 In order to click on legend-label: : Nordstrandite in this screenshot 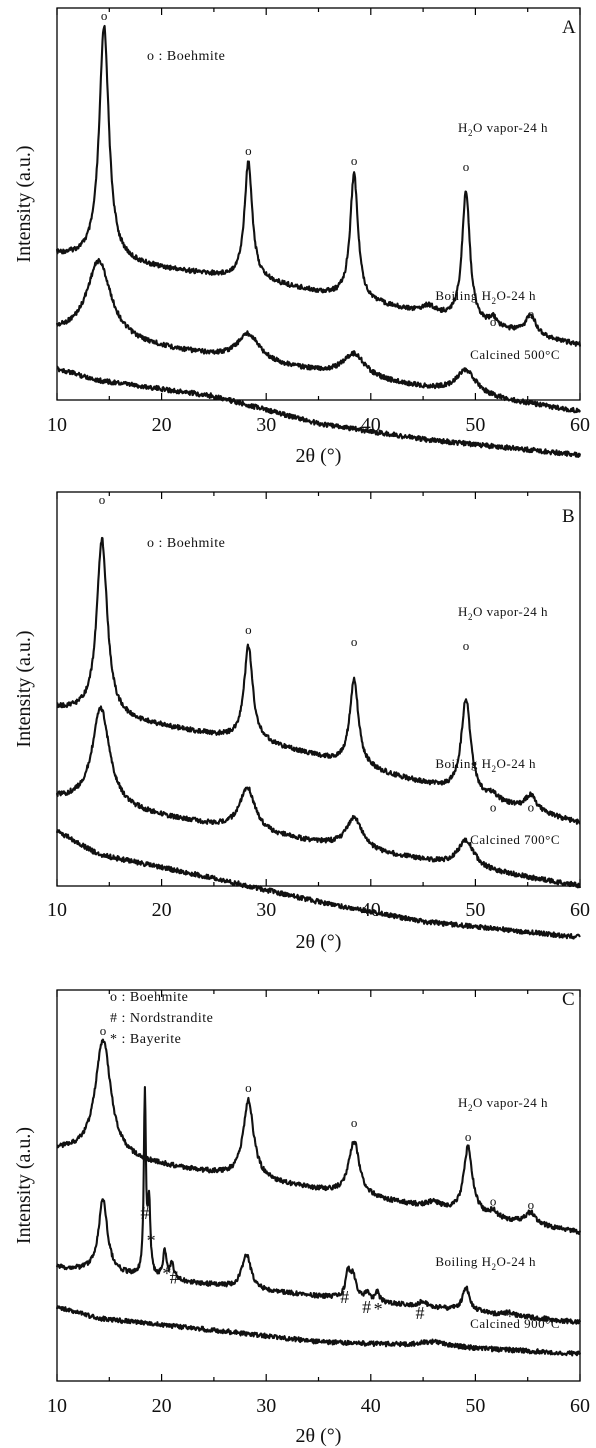, I will do `click(168, 1018)`.